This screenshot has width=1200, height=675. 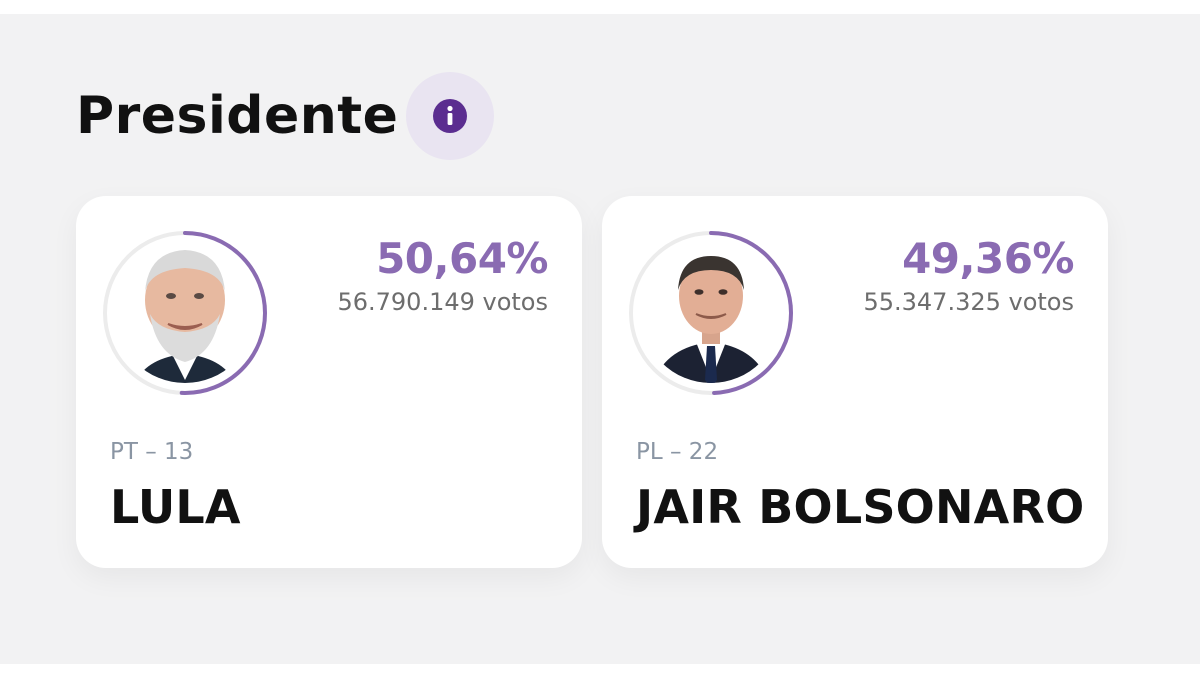 I want to click on party-number: PT – 13, so click(x=152, y=452).